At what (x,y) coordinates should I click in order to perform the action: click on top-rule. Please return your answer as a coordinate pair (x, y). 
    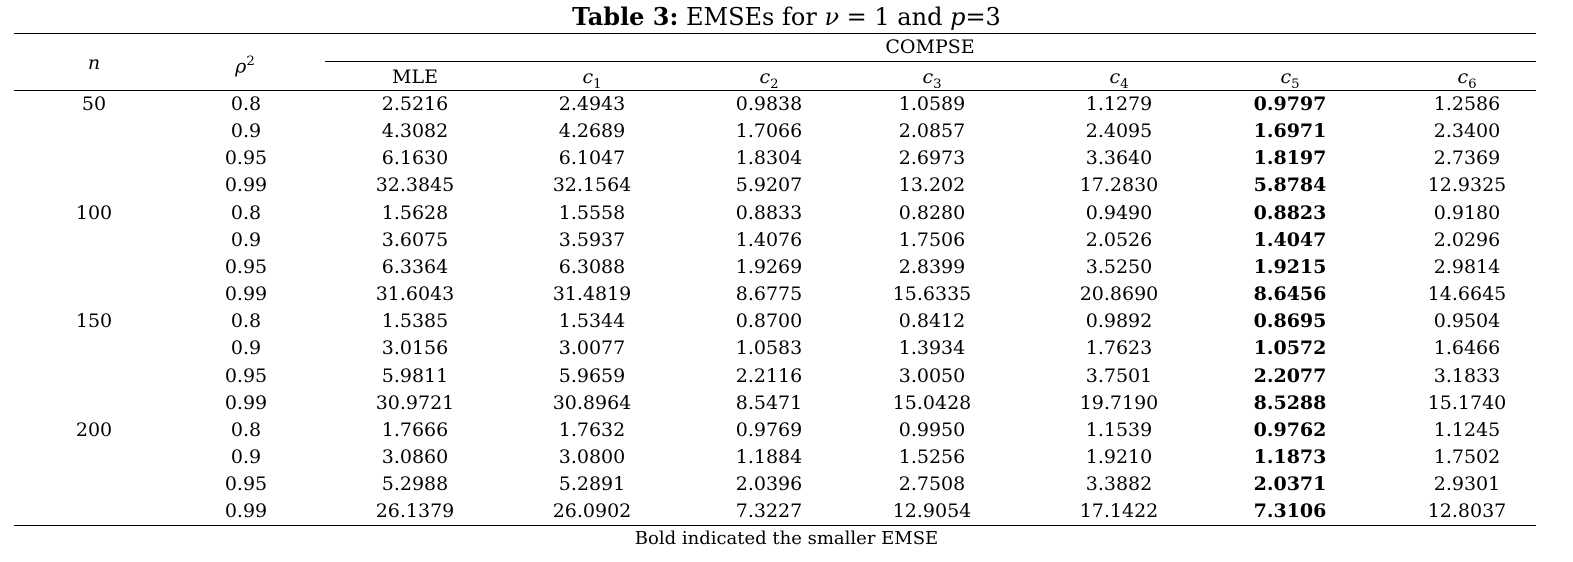
    Looking at the image, I should click on (775, 33).